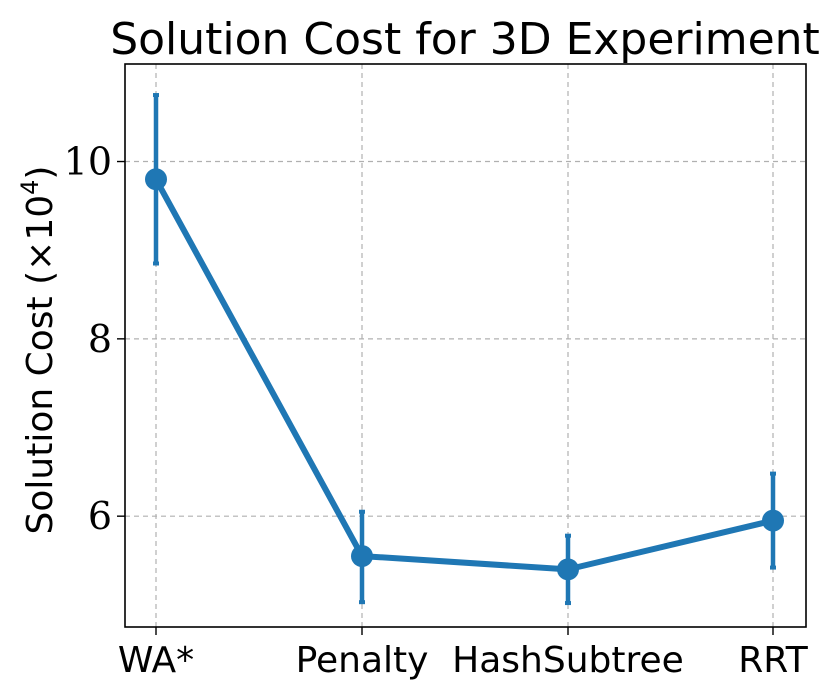 This screenshot has height=695, width=830. I want to click on x-axis: WA* Penalty HashSubtree RRT, so click(463, 654).